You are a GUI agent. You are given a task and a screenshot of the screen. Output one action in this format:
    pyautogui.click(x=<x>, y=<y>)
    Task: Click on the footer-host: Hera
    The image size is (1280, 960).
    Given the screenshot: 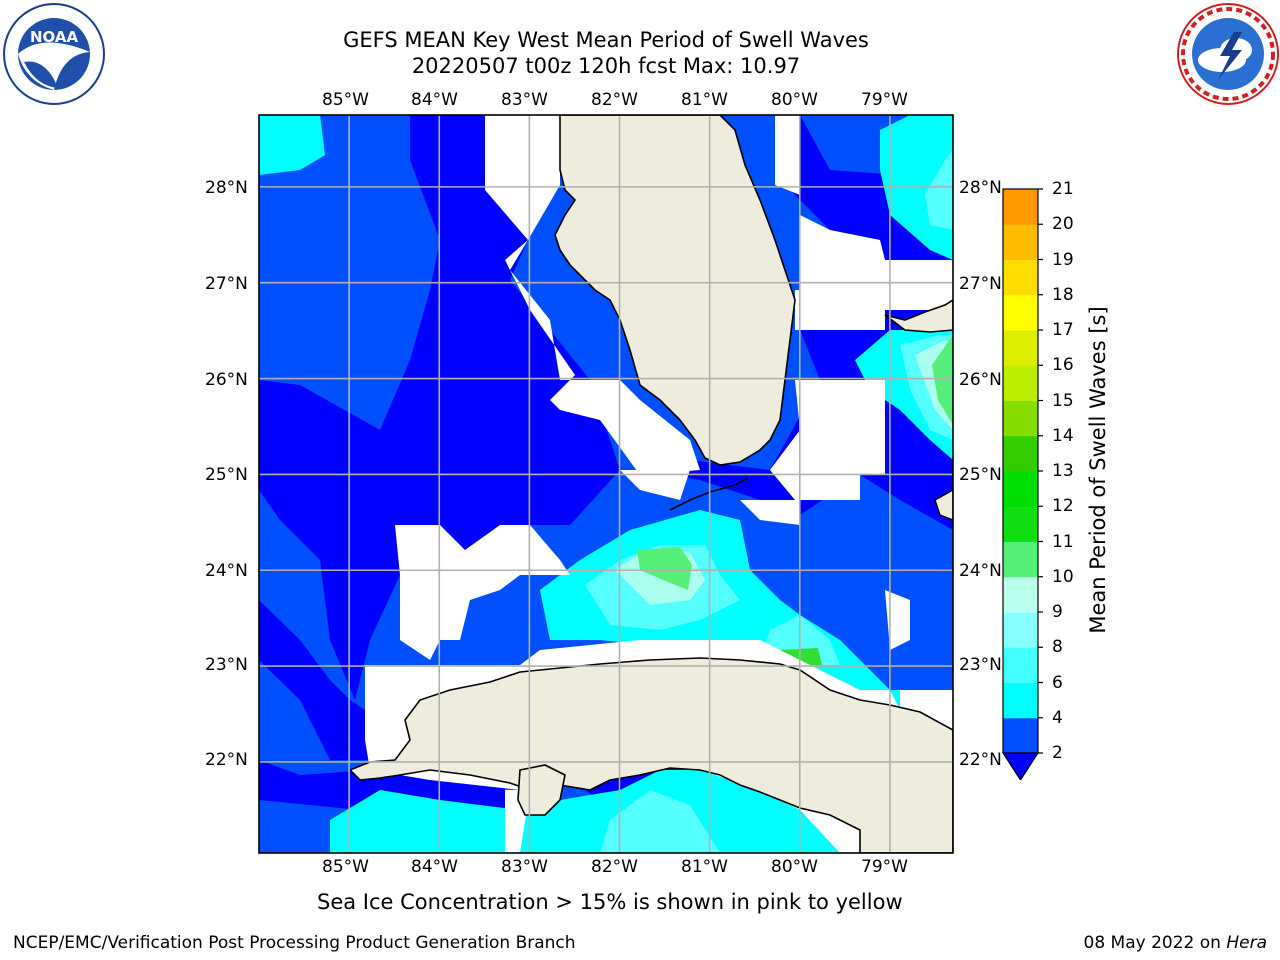 What is the action you would take?
    pyautogui.click(x=1246, y=943)
    